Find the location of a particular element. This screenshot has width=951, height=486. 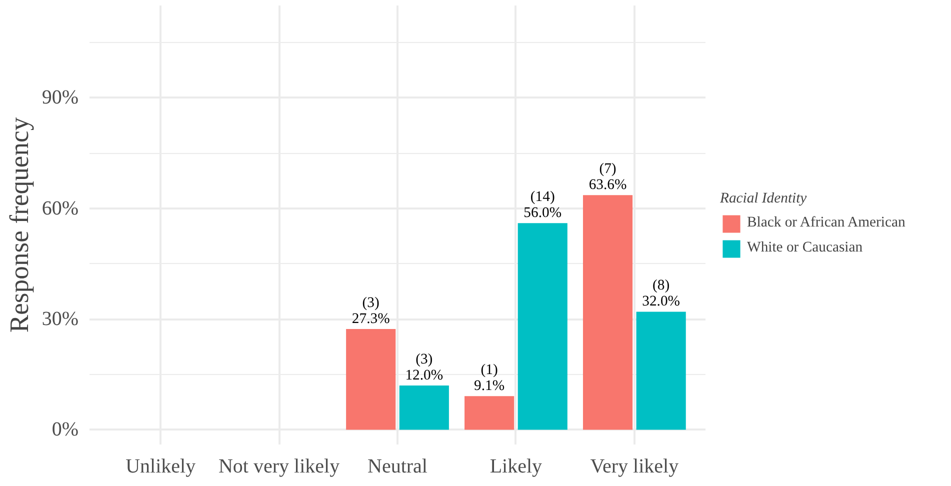

legend-label: Black or African American is located at coordinates (826, 223).